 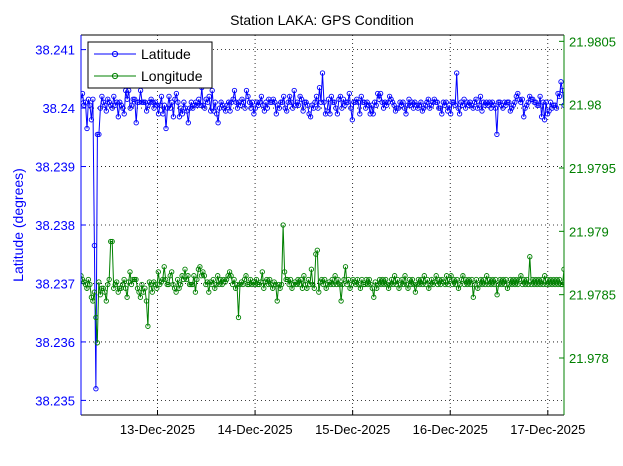 I want to click on right-tick-label: 21.9805, so click(x=592, y=41).